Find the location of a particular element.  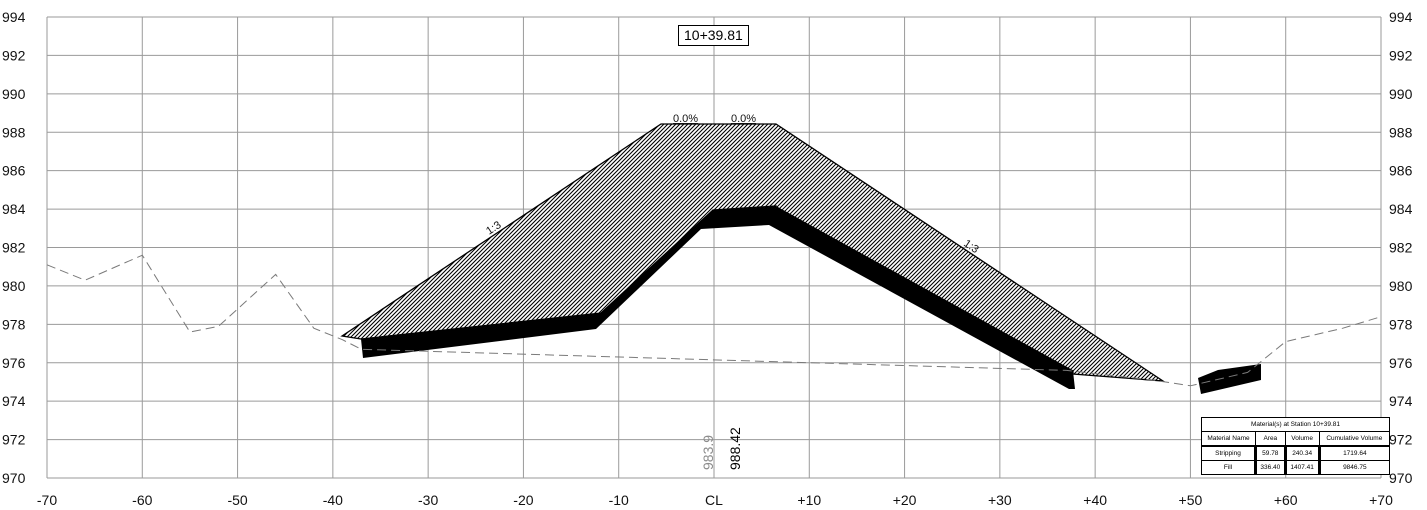

y-tick-label-right: 990 is located at coordinates (1401, 94).